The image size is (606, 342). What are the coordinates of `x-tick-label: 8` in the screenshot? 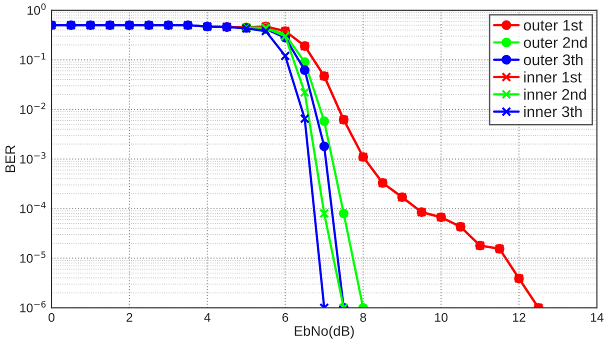 It's located at (363, 317).